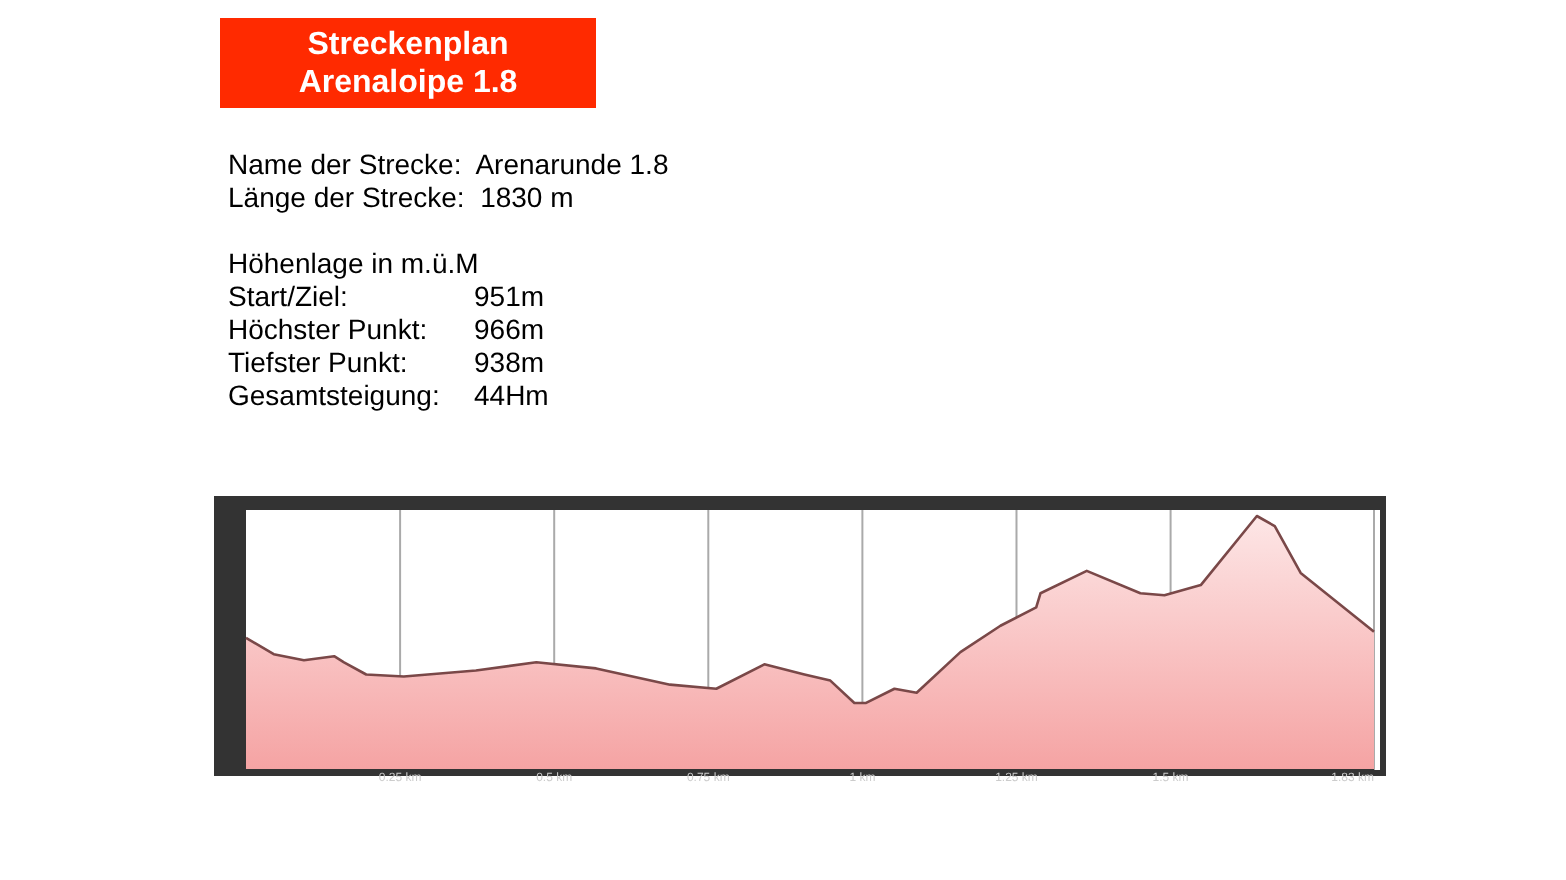  What do you see at coordinates (386, 329) in the screenshot?
I see `text: Höchster Punkt: 966m` at bounding box center [386, 329].